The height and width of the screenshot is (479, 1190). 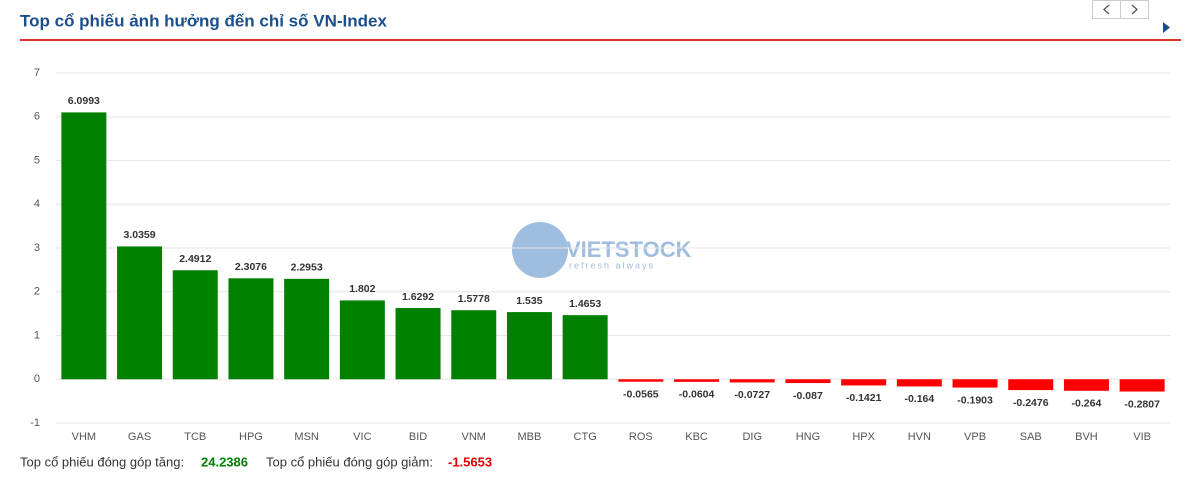 What do you see at coordinates (697, 395) in the screenshot?
I see `data-label: -0.0604` at bounding box center [697, 395].